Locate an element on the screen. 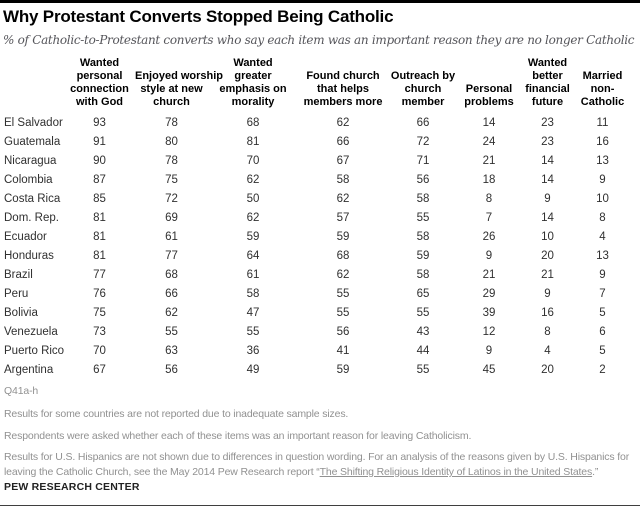  country-label: Guatemala is located at coordinates (32, 141).